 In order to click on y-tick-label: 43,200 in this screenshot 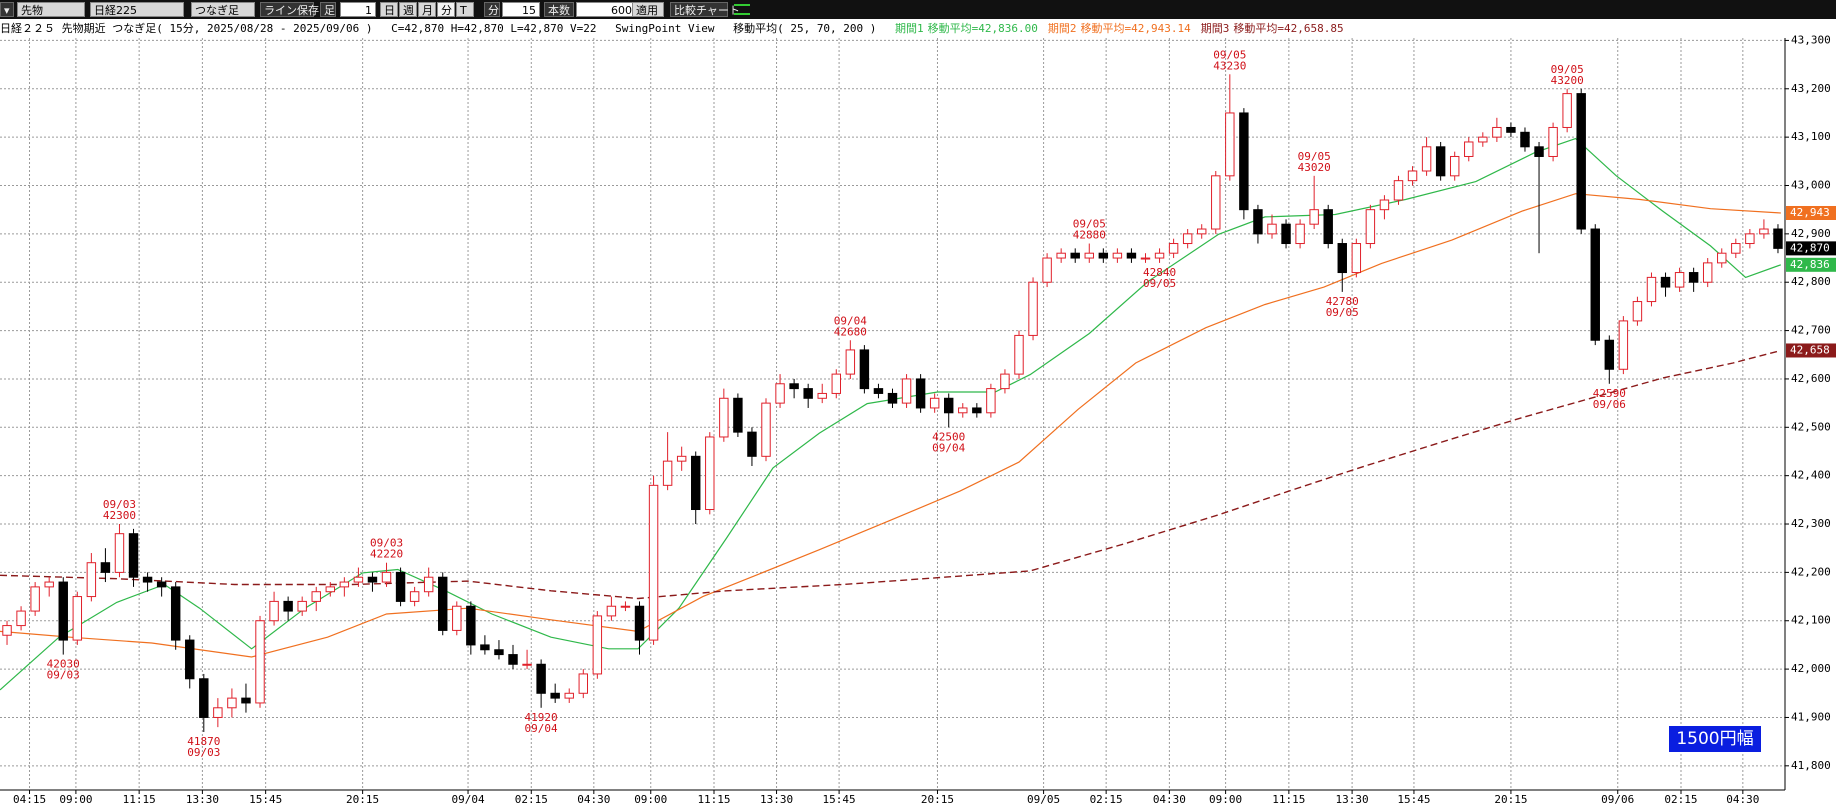, I will do `click(1811, 88)`.